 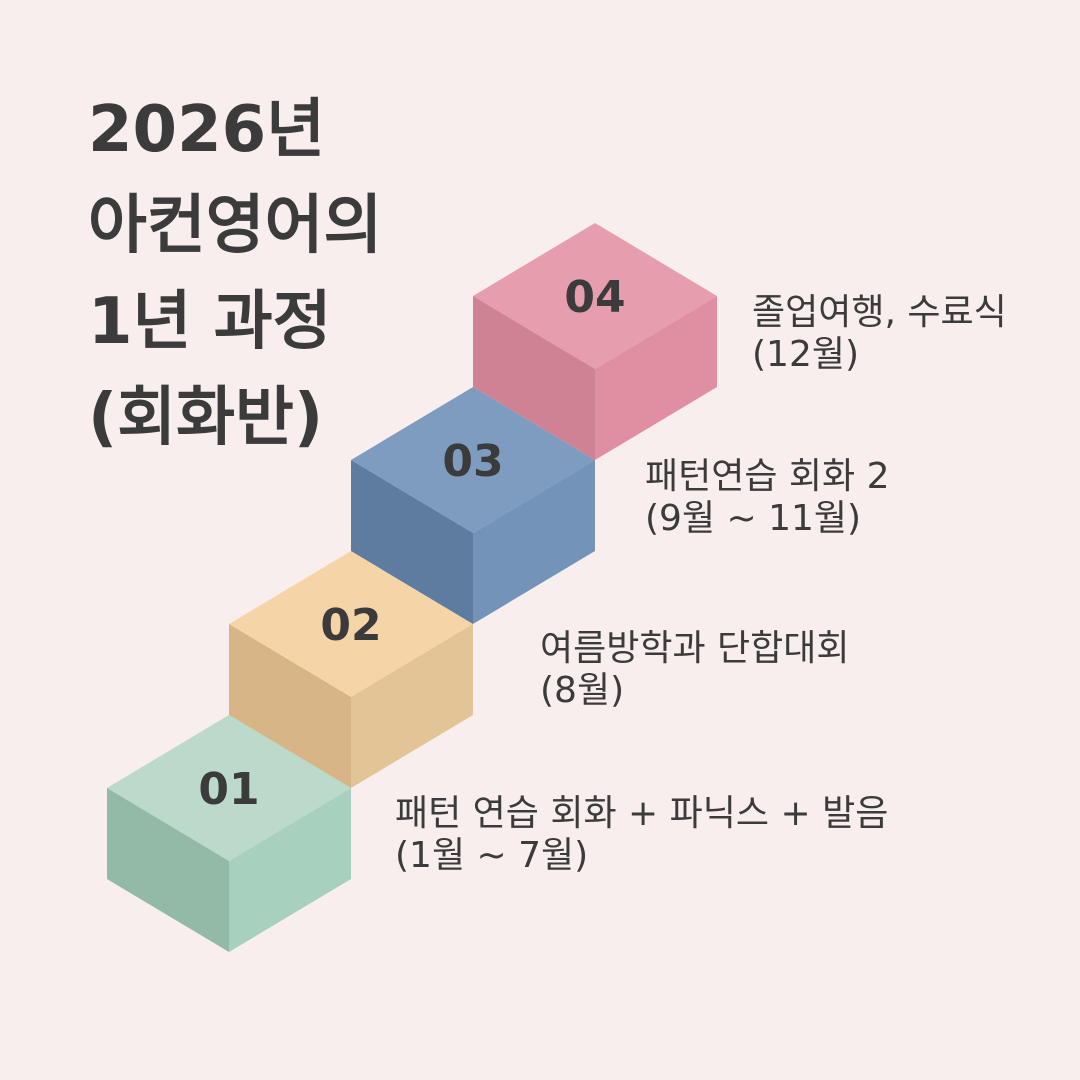 I want to click on step-3-title: 패턴연습 회화 2, so click(x=767, y=476).